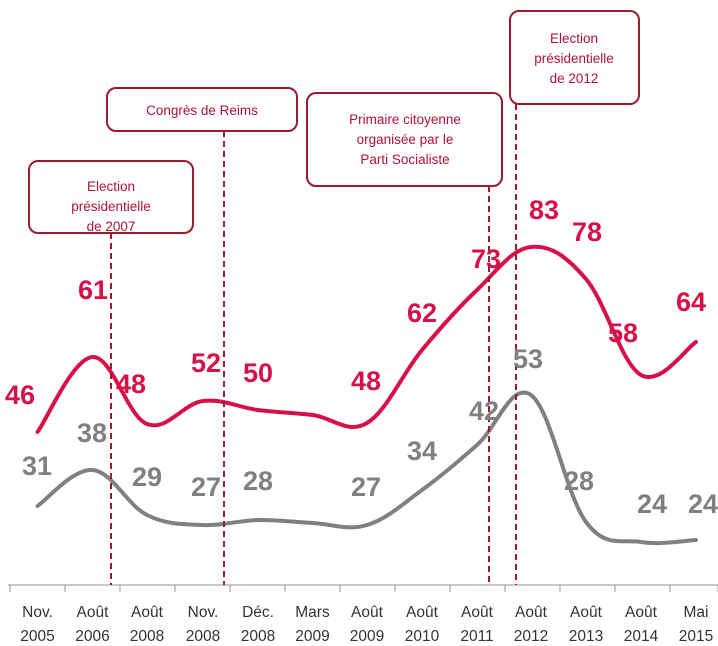 The height and width of the screenshot is (646, 718). What do you see at coordinates (544, 210) in the screenshot?
I see `data-label: 83` at bounding box center [544, 210].